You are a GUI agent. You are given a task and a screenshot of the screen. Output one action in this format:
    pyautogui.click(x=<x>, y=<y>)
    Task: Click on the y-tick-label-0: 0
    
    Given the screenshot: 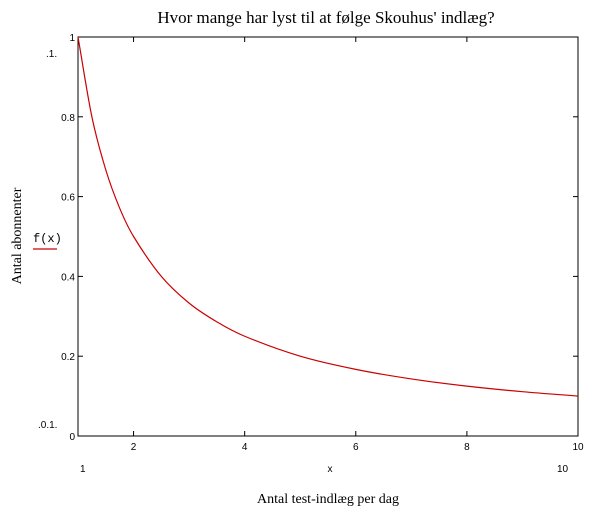 What is the action you would take?
    pyautogui.click(x=72, y=437)
    